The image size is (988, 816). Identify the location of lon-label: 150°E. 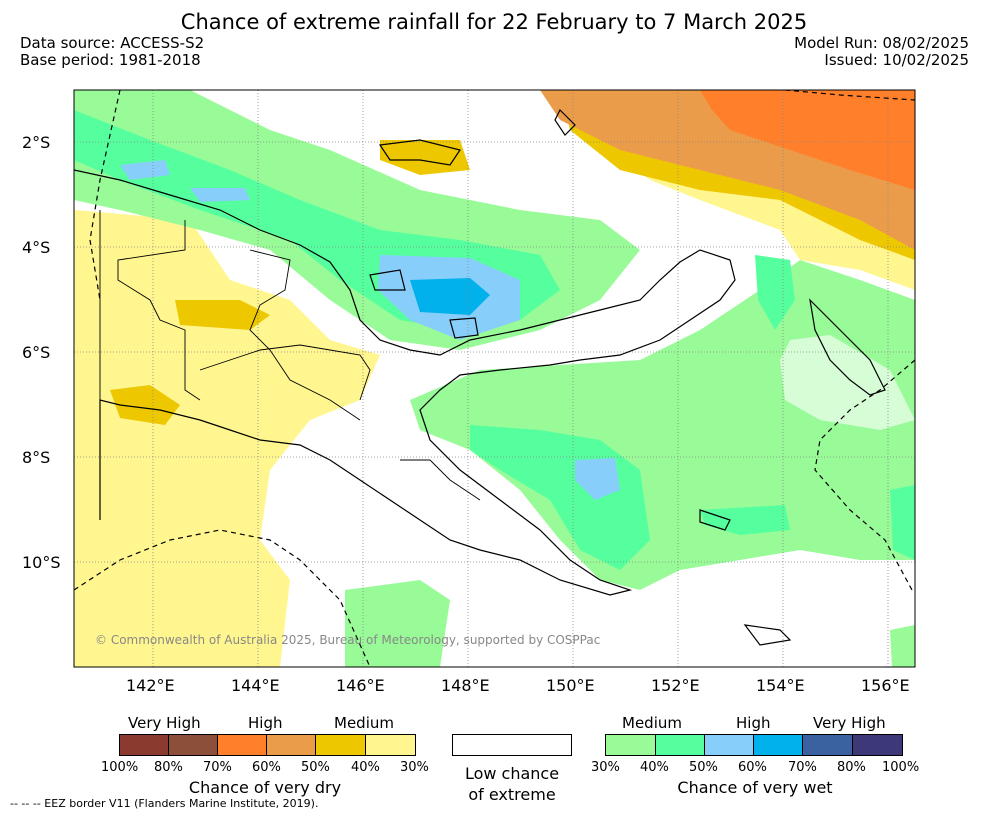
(570, 685).